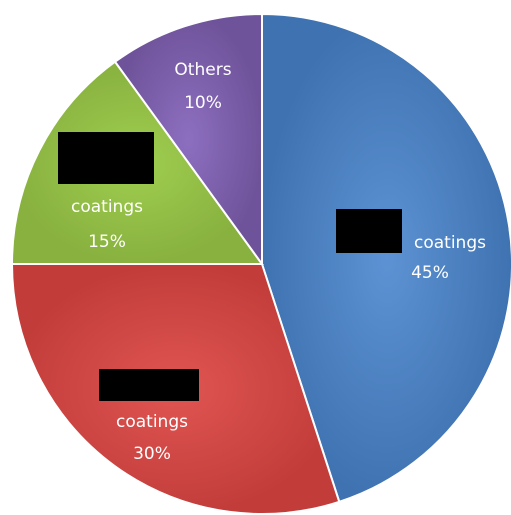 The width and height of the screenshot is (511, 515). I want to click on slice-label-1: coatings, so click(450, 243).